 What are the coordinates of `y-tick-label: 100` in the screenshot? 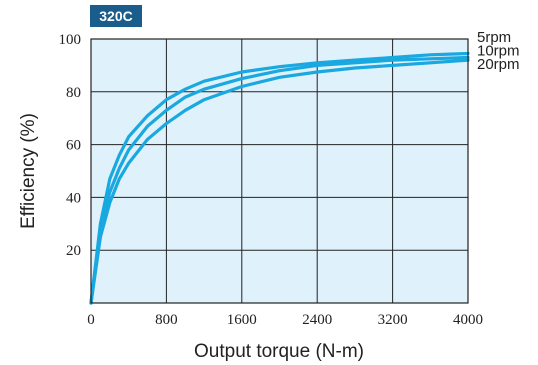 It's located at (70, 40).